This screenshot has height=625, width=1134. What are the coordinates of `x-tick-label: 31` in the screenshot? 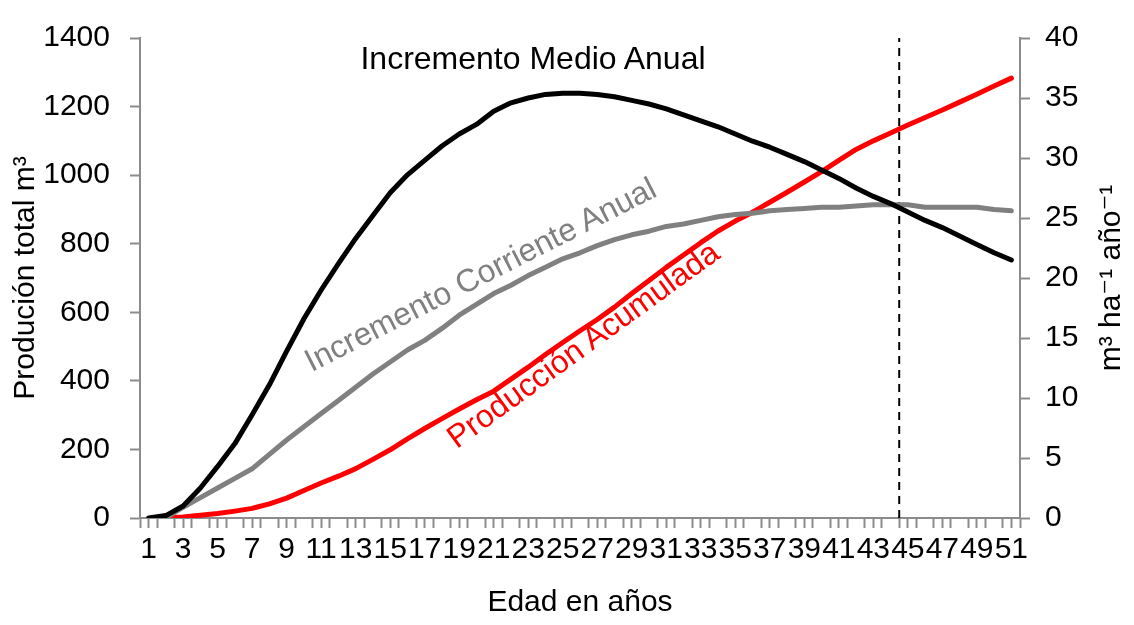 It's located at (666, 548).